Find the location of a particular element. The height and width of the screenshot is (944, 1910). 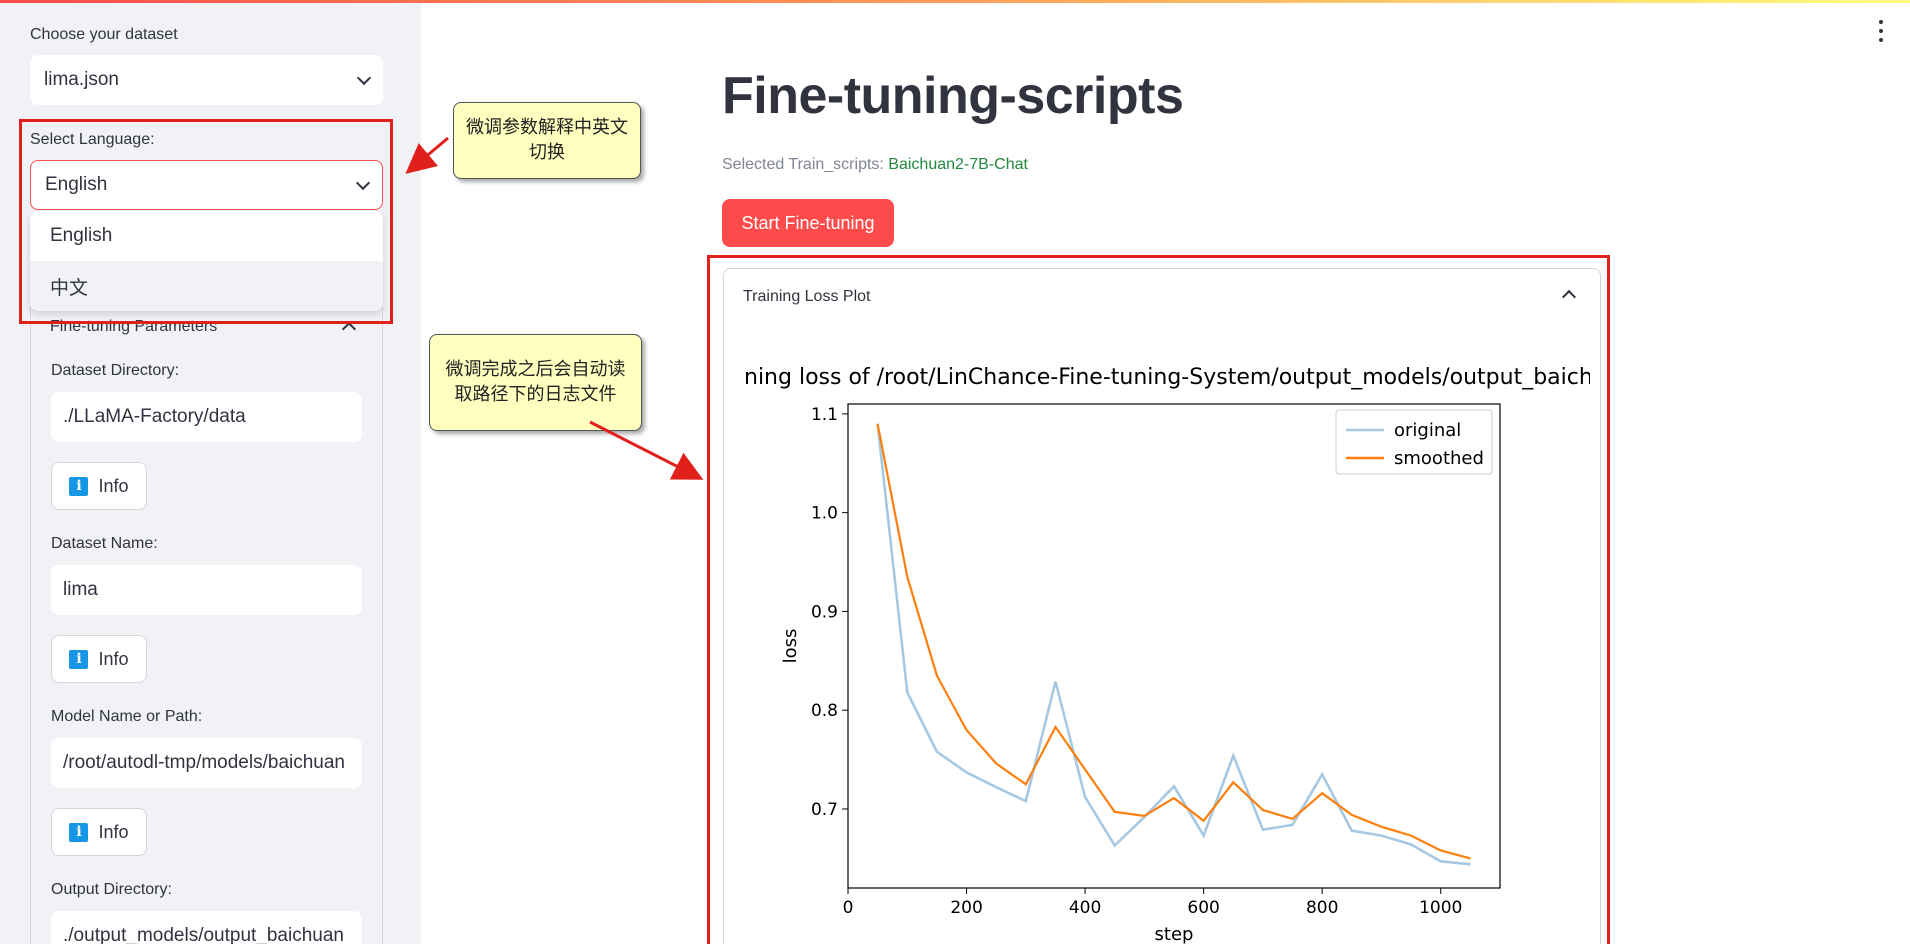

selected-script-prefix: Selected Train_scripts: is located at coordinates (805, 164).